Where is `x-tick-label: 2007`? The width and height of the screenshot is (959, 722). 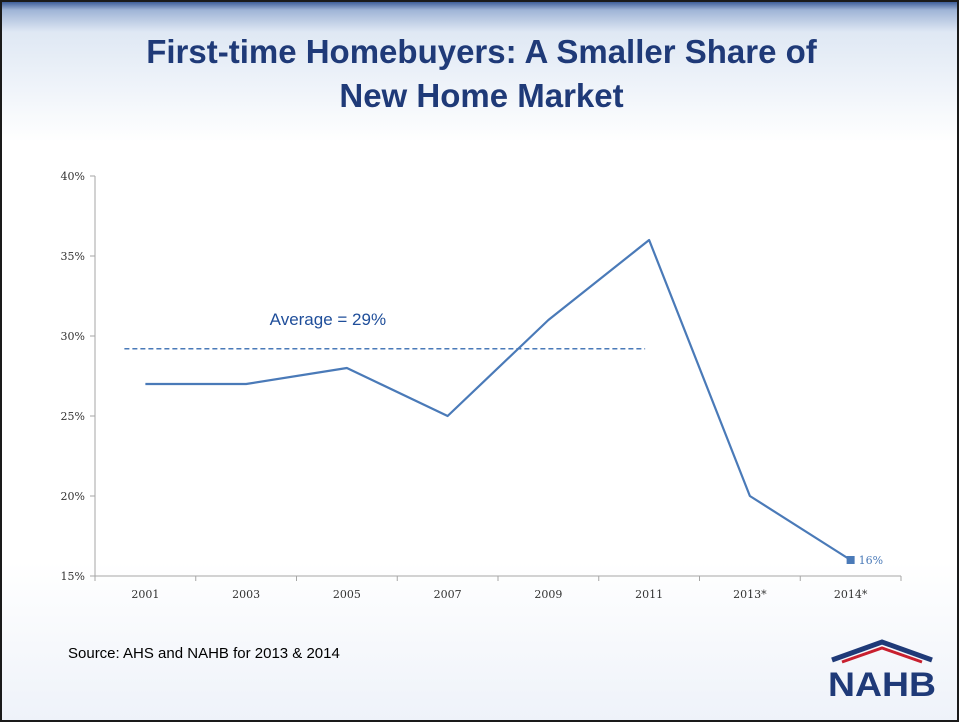
x-tick-label: 2007 is located at coordinates (448, 594).